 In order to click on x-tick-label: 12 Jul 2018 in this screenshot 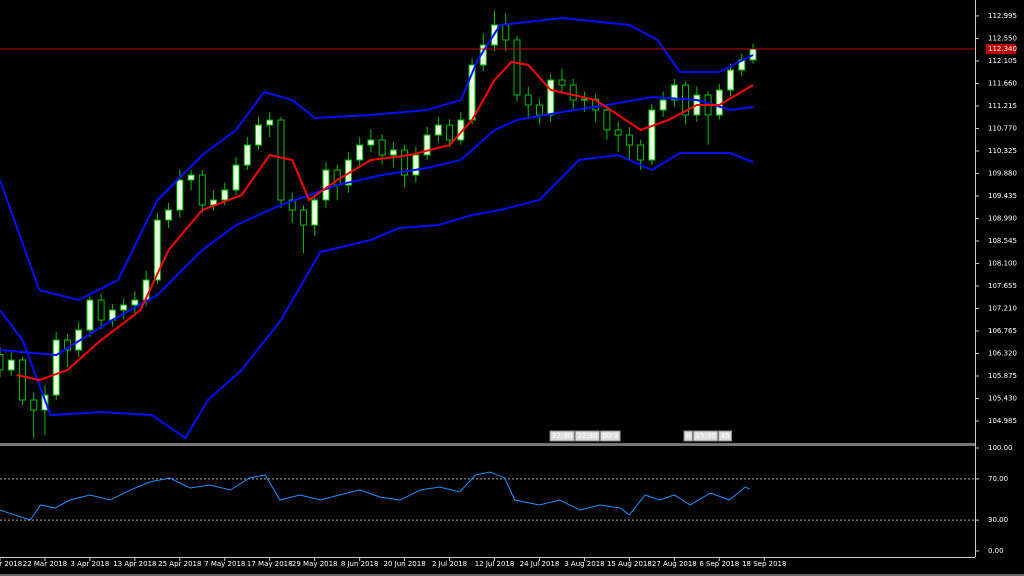, I will do `click(495, 564)`.